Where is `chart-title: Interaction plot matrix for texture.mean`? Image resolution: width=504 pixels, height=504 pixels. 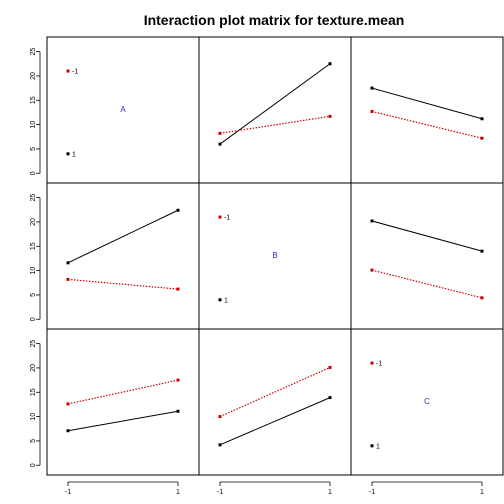
chart-title: Interaction plot matrix for texture.mean is located at coordinates (274, 20).